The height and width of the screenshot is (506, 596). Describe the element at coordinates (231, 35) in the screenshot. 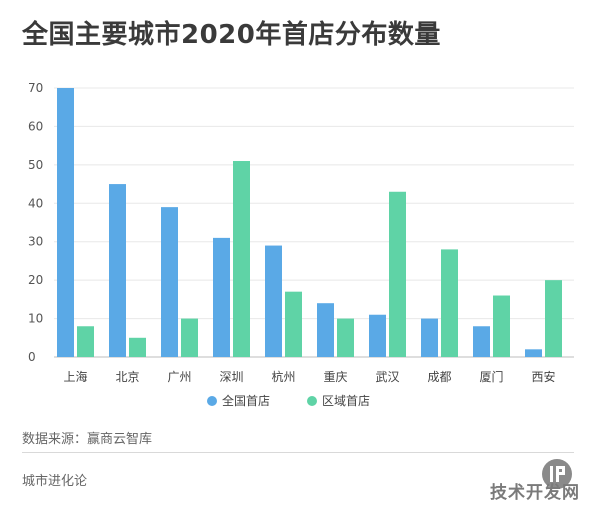

I see `chart-title: 全国主要城市2020年首店分布数量` at that location.